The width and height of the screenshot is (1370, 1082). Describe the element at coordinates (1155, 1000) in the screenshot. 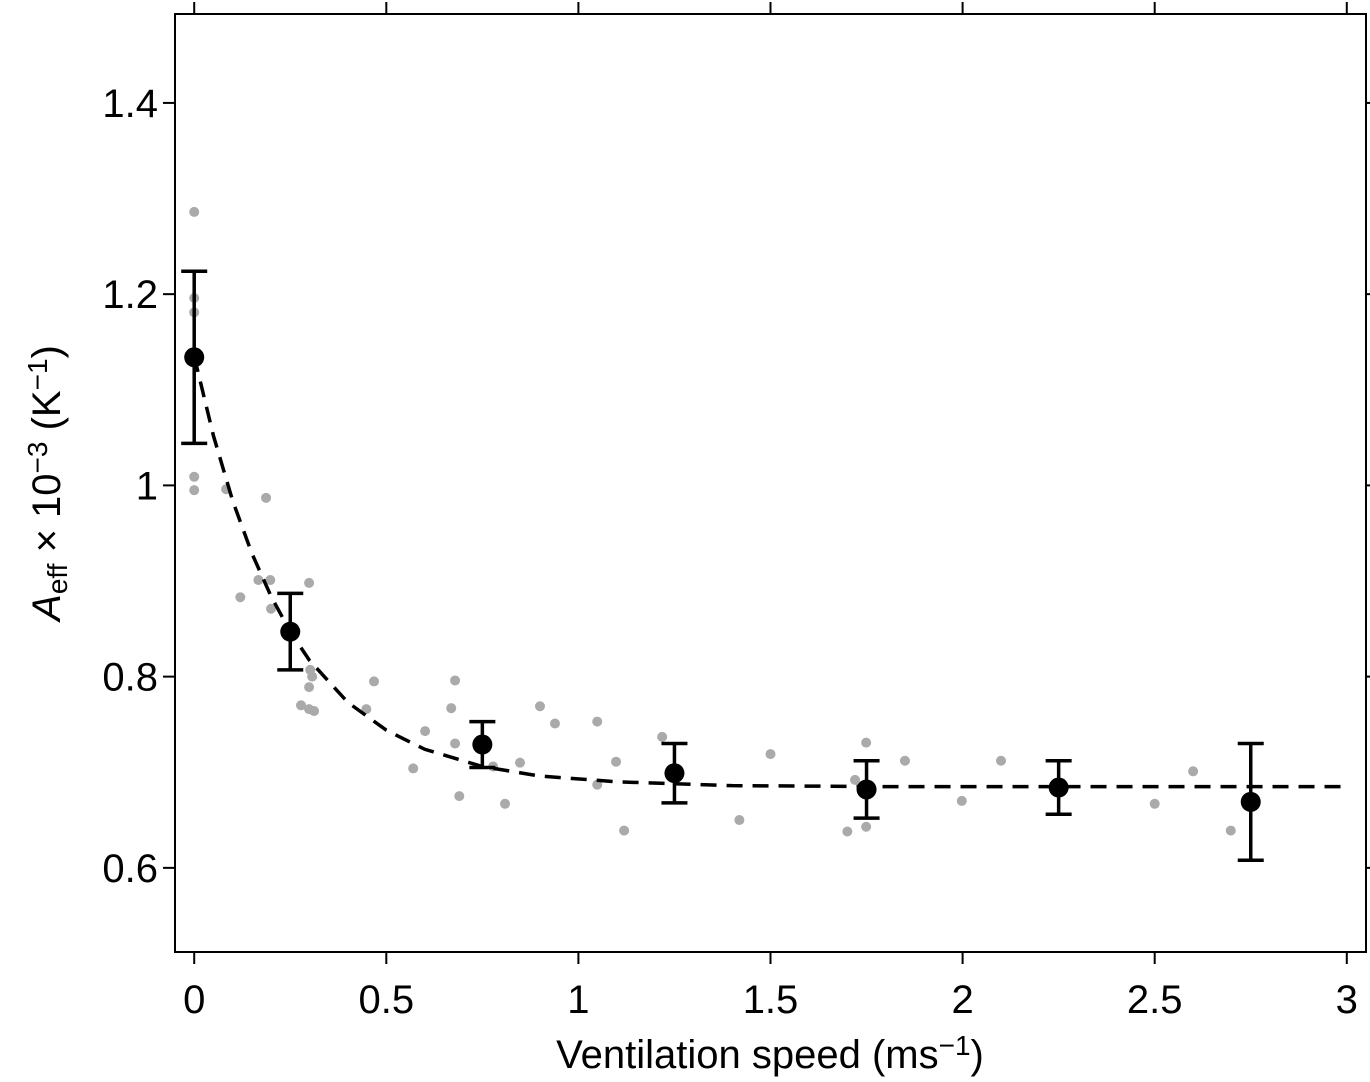

I see `x-tick-label: 2.5` at that location.